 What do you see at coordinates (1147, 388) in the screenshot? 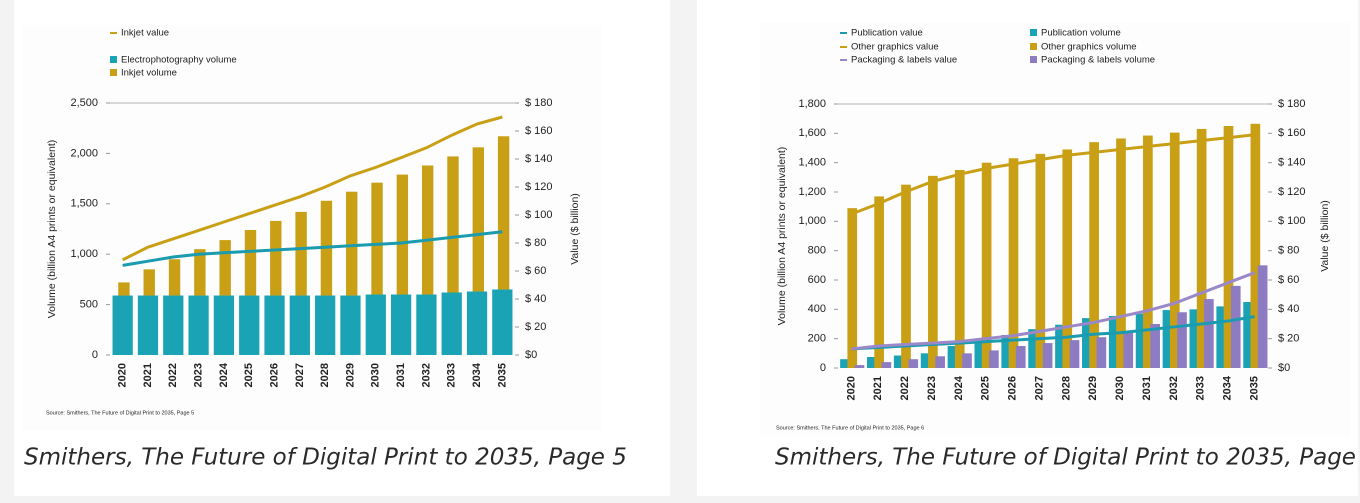
I see `x-tick-label: 2031` at bounding box center [1147, 388].